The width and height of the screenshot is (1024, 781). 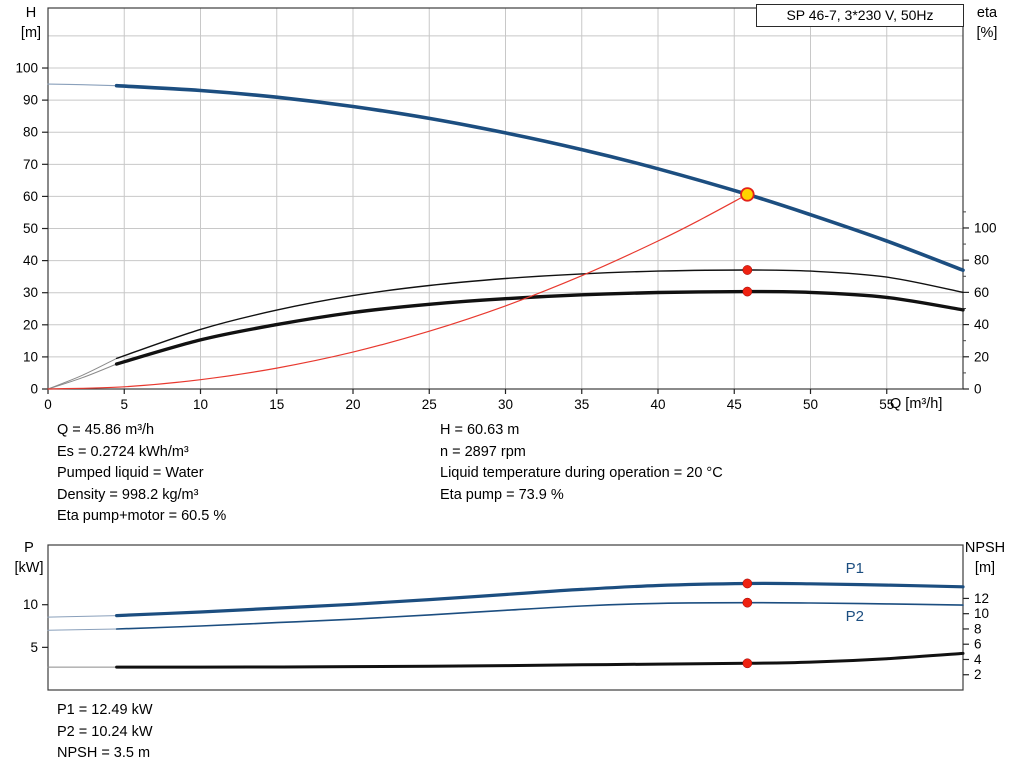 I want to click on y-right-tick-label: 60, so click(x=981, y=292).